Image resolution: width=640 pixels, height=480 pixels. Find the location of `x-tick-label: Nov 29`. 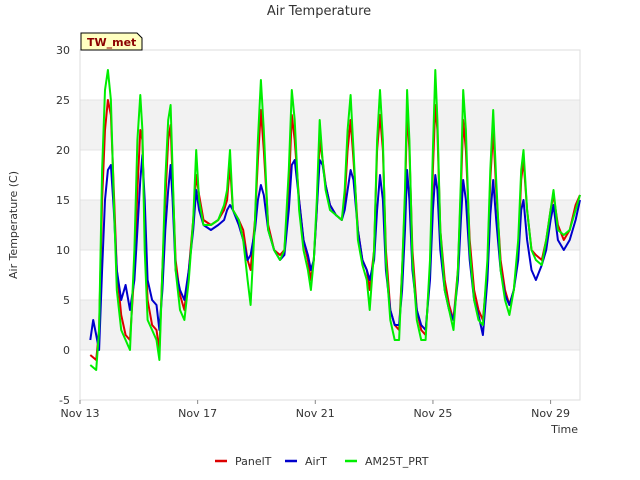

x-tick-label: Nov 29 is located at coordinates (550, 413).